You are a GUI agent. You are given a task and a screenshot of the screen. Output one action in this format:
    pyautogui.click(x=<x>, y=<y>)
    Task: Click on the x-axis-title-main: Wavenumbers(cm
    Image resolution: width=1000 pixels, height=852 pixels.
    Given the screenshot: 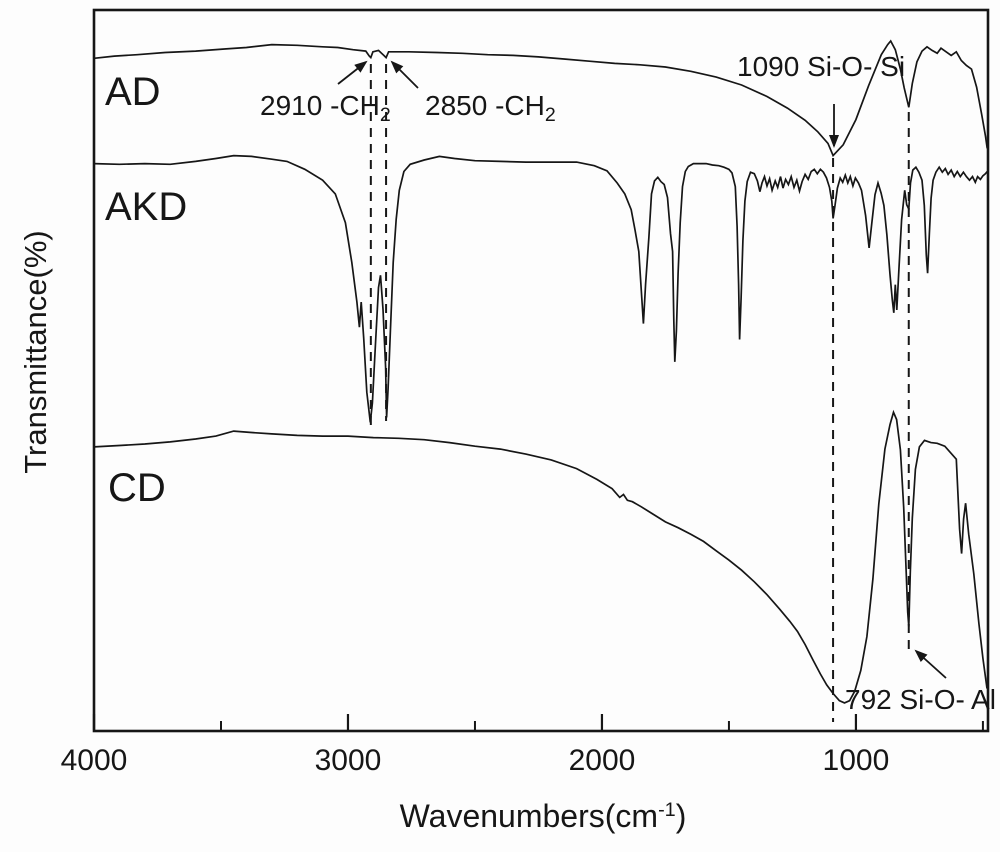 What is the action you would take?
    pyautogui.click(x=529, y=816)
    